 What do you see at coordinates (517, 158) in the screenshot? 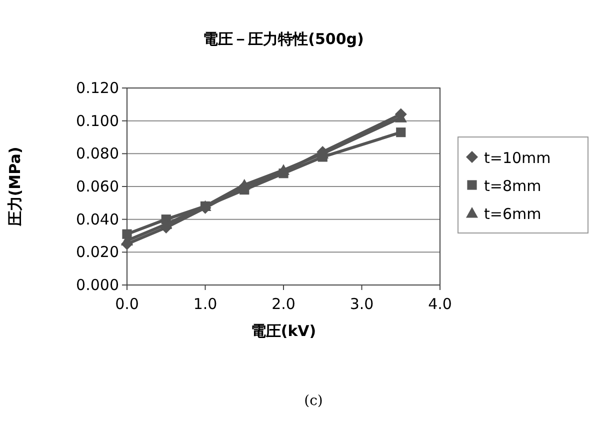
I see `legend-label: t=10mm` at bounding box center [517, 158].